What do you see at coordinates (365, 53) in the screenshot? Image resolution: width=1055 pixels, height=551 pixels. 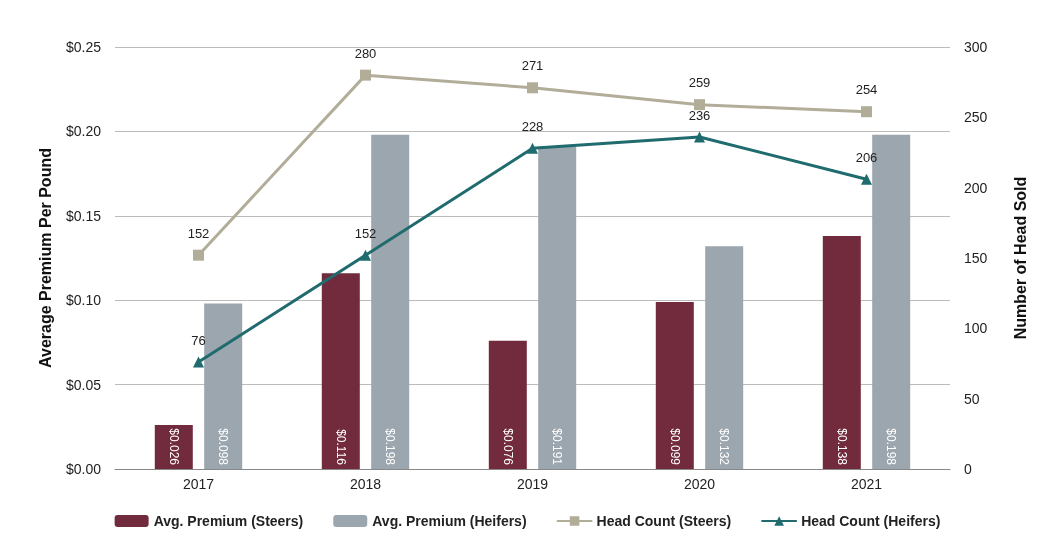 I see `data-label: 280` at bounding box center [365, 53].